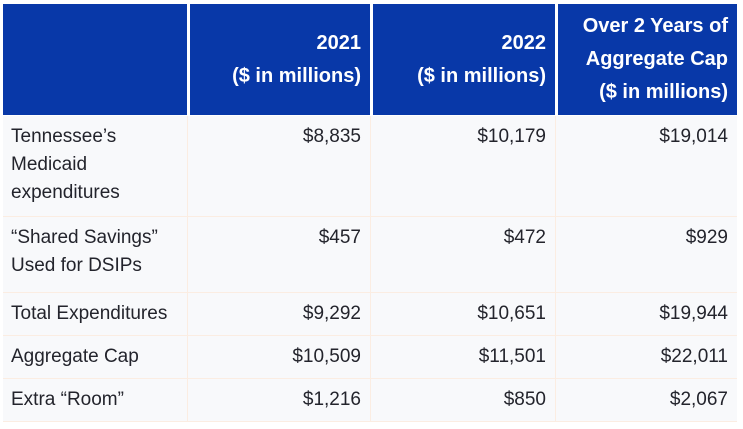  Describe the element at coordinates (95, 60) in the screenshot. I see `header-empty-cell` at that location.